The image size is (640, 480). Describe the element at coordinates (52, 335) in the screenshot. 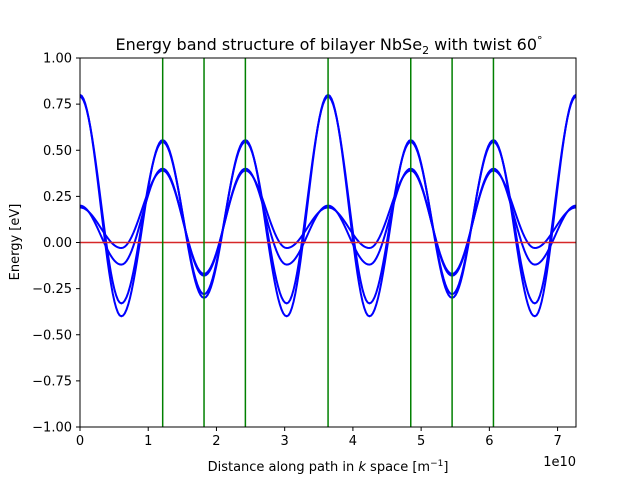

I see `y-tick-label: −0.50` at that location.